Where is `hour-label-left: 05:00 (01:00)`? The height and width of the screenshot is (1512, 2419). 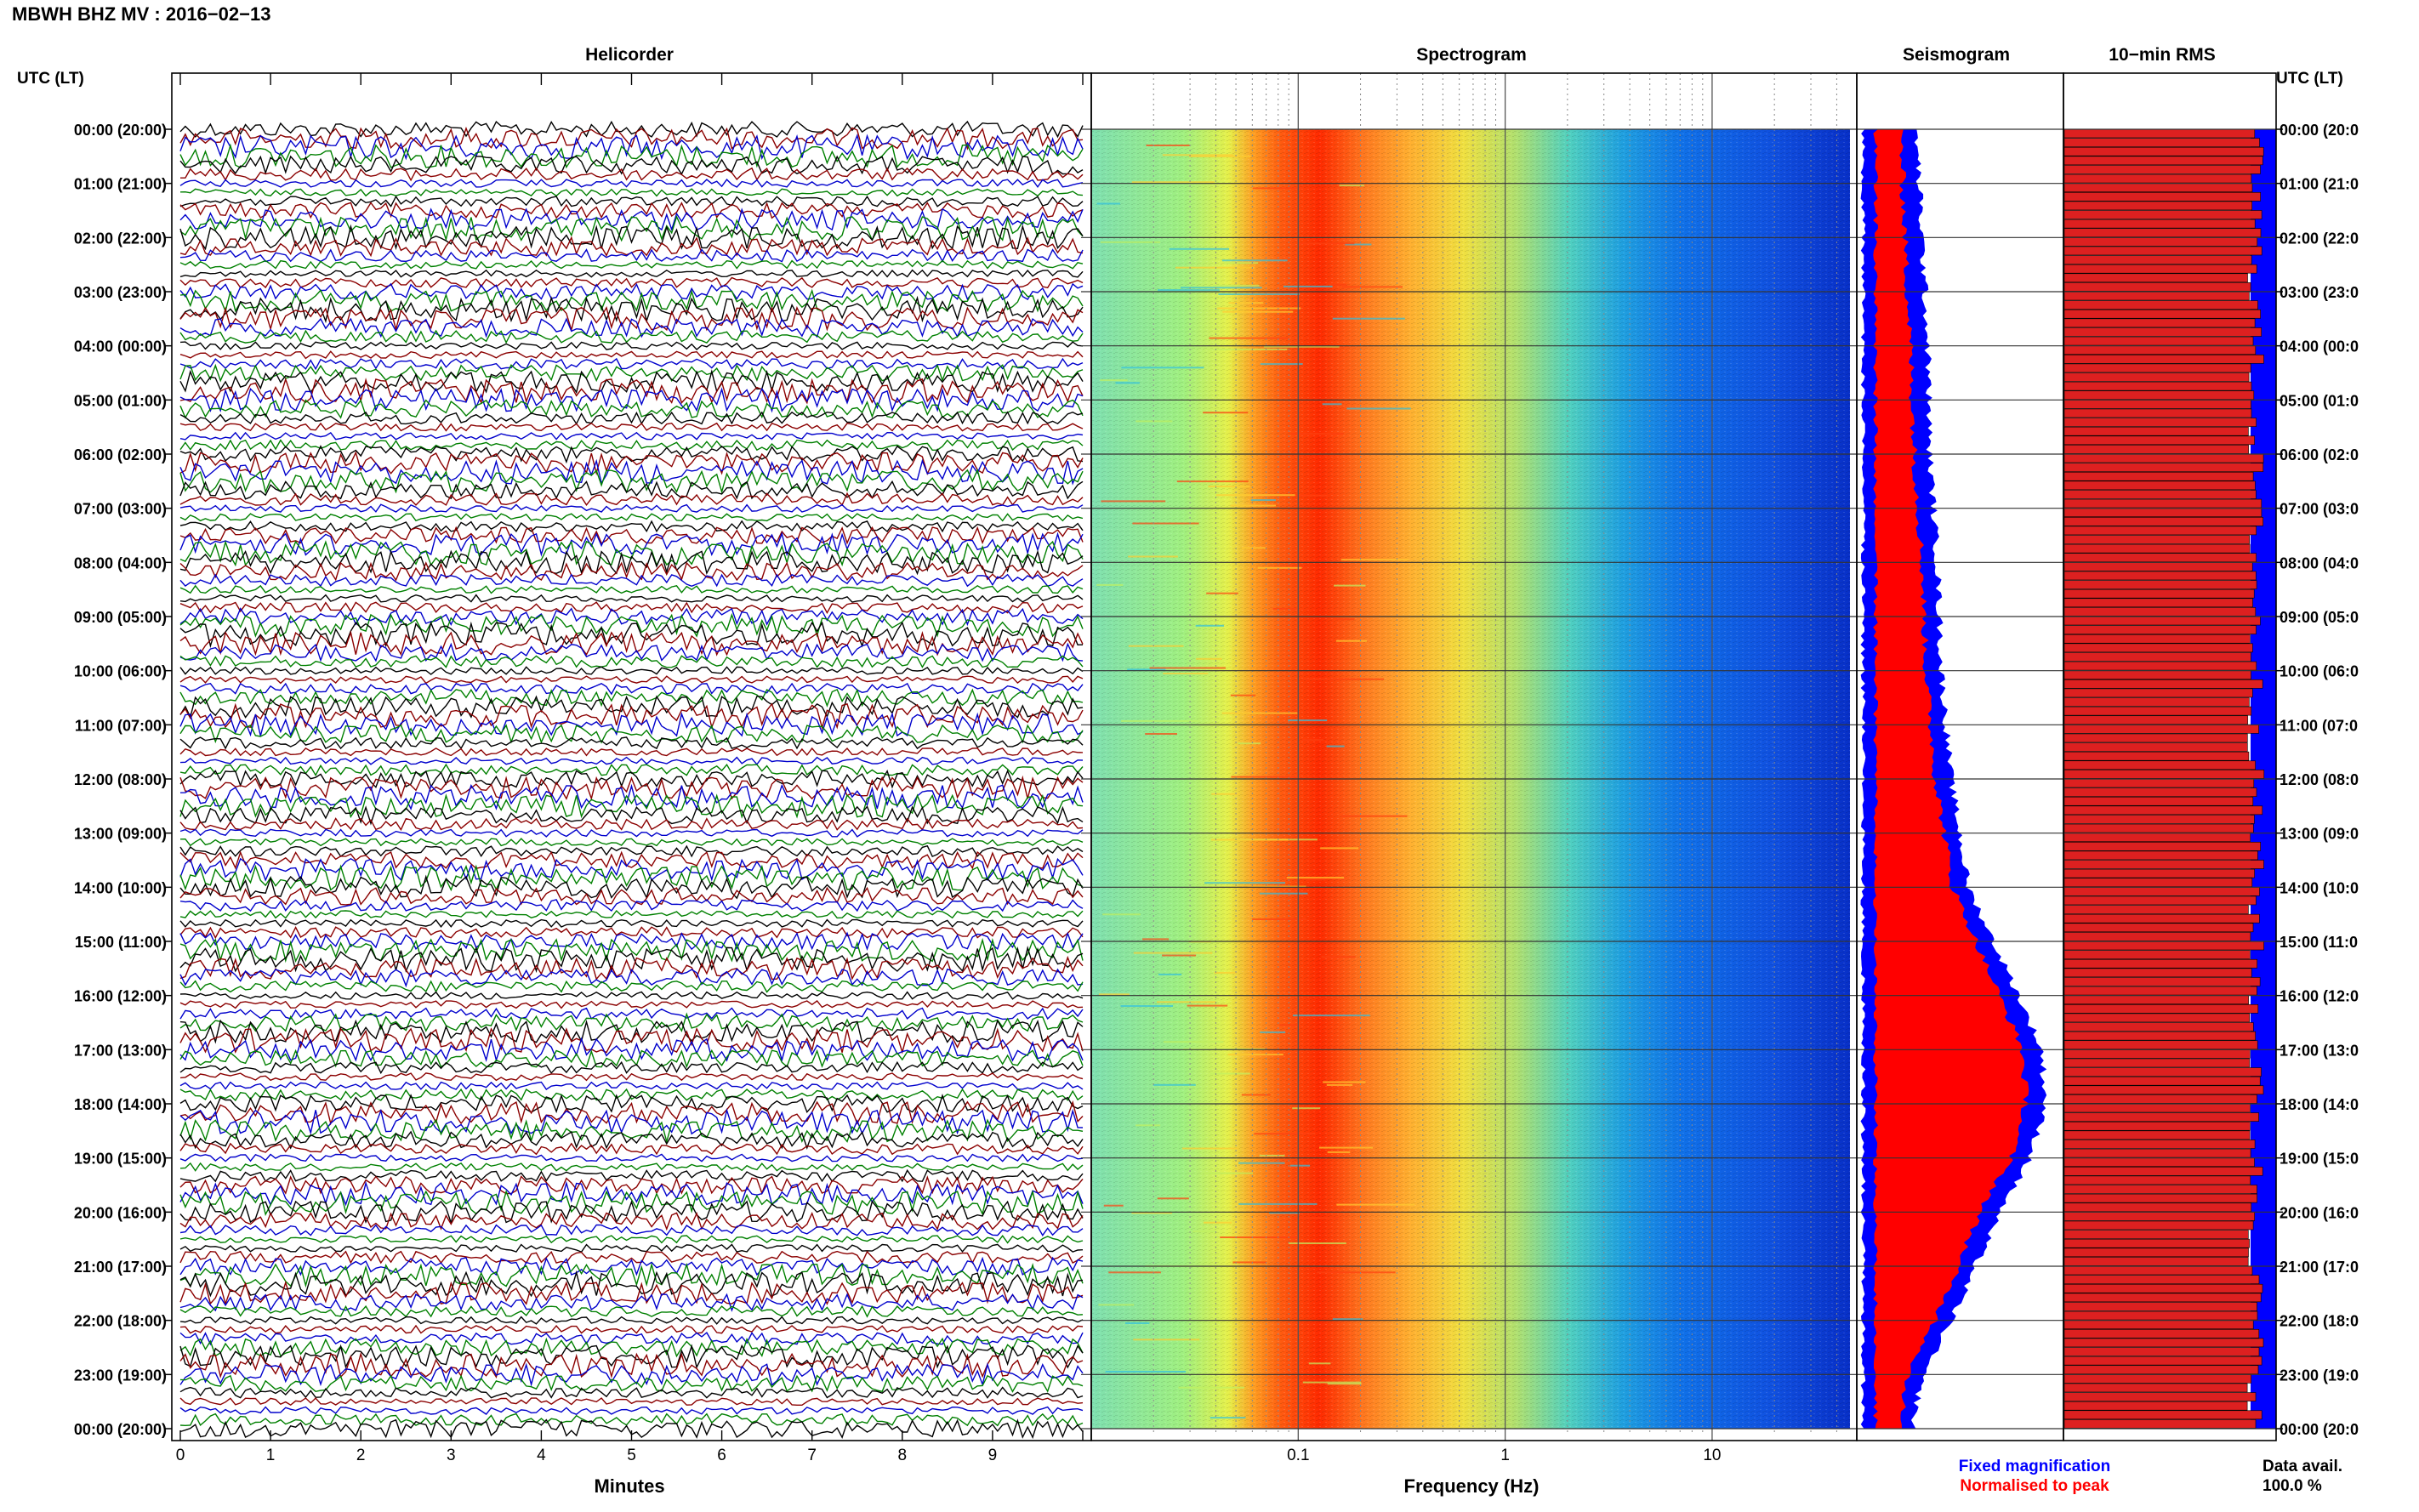 hour-label-left: 05:00 (01:00) is located at coordinates (120, 400).